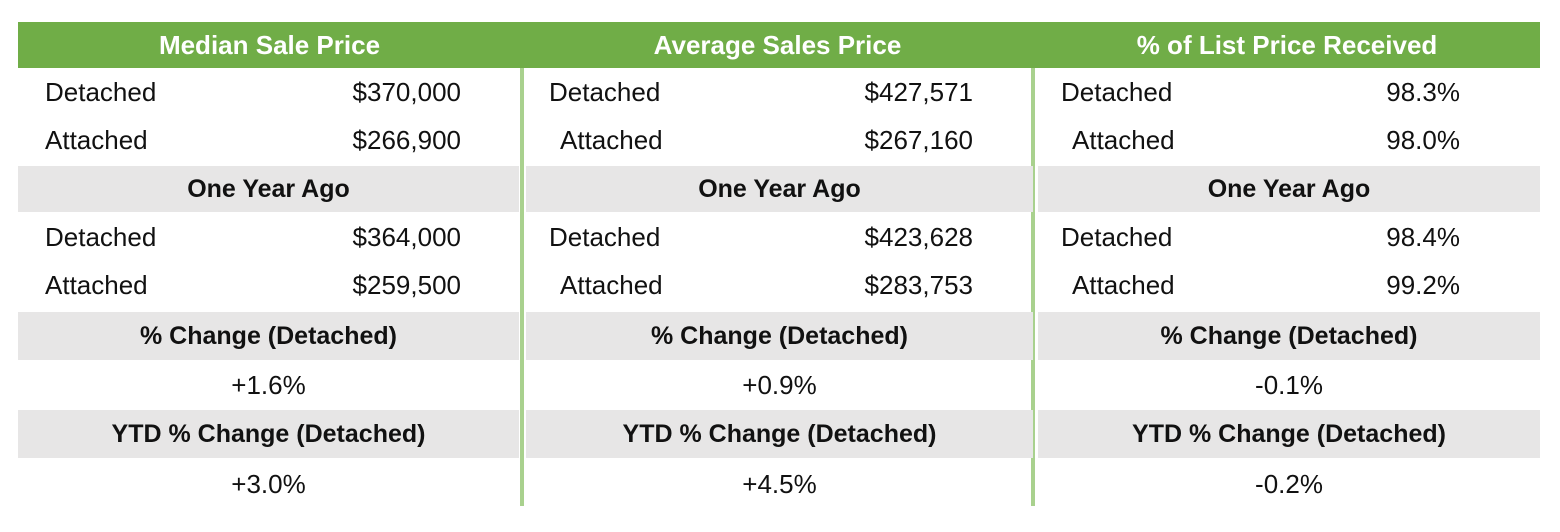 The image size is (1560, 532). I want to click on panel-title: Median Sale Price, so click(269, 44).